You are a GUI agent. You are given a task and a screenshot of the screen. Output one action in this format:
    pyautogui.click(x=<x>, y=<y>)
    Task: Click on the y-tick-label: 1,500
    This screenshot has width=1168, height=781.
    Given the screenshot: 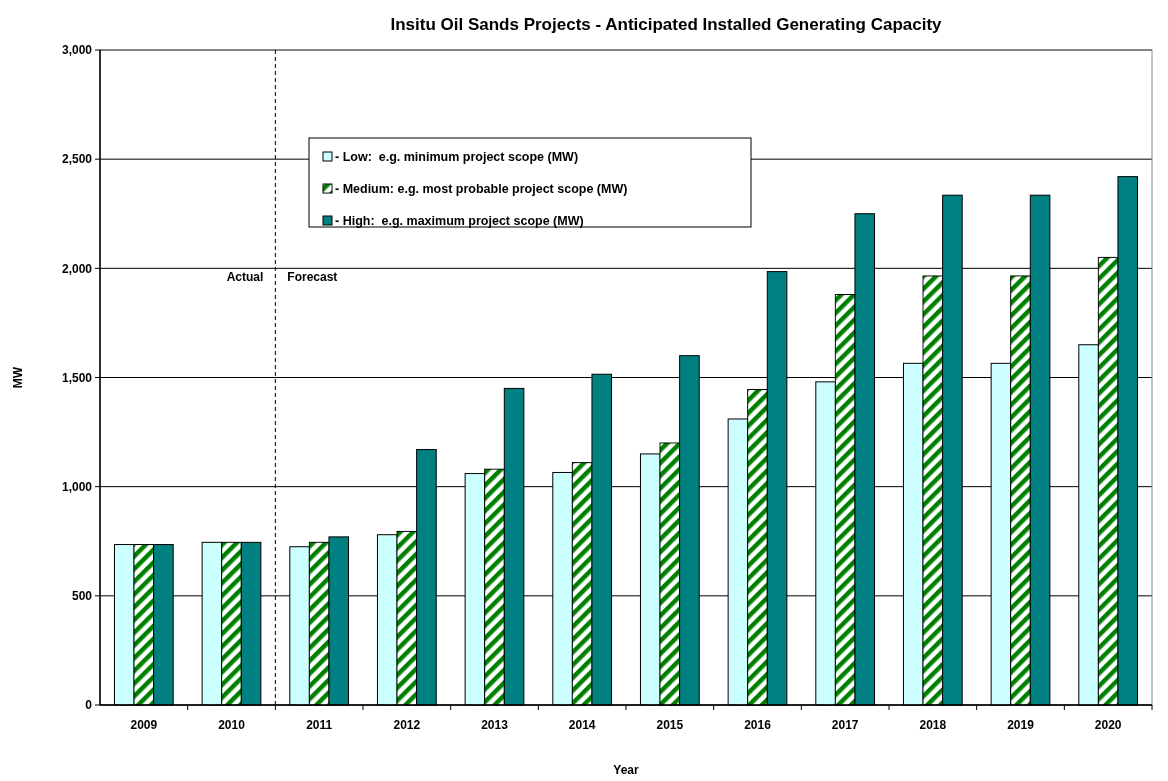 What is the action you would take?
    pyautogui.click(x=77, y=377)
    